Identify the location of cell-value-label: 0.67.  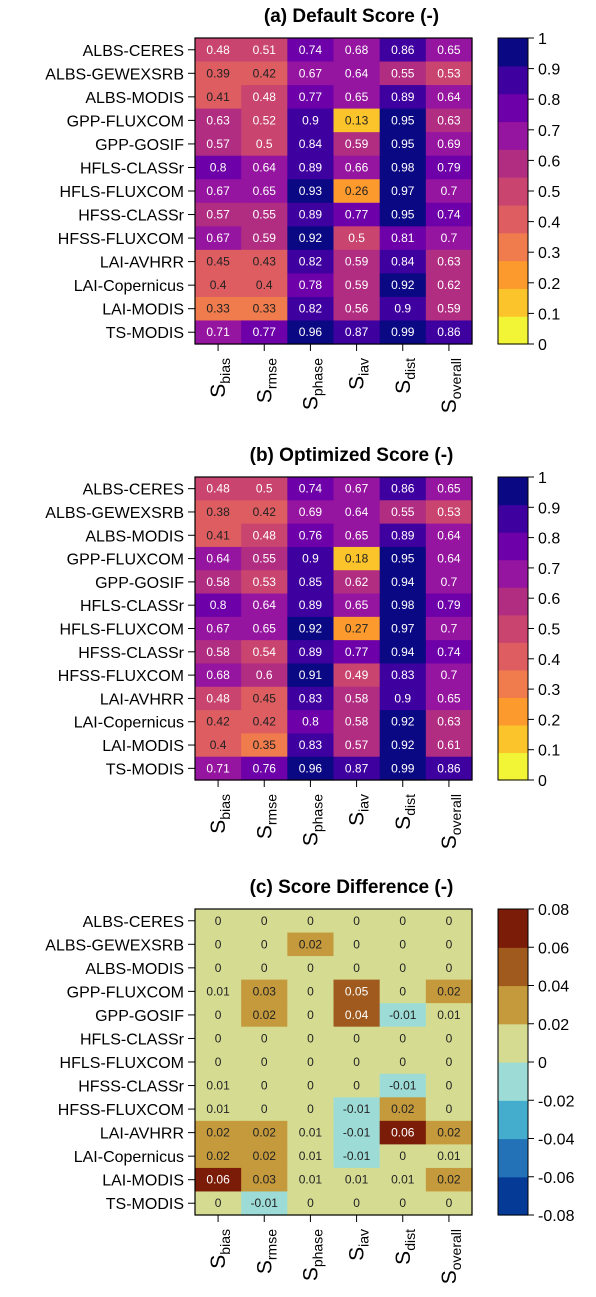
(357, 489).